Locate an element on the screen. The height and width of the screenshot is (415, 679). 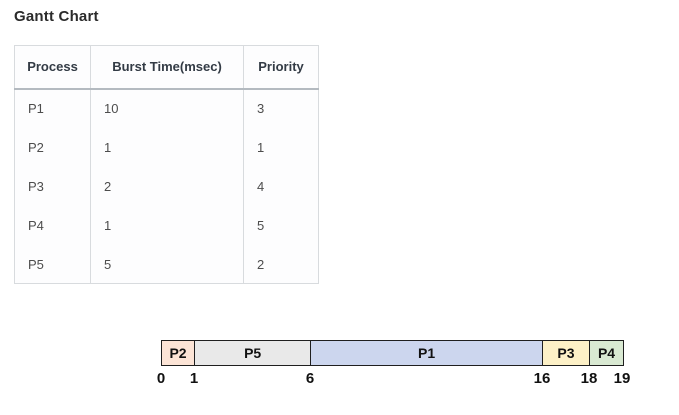
gantt-segment-label: P4 is located at coordinates (606, 353).